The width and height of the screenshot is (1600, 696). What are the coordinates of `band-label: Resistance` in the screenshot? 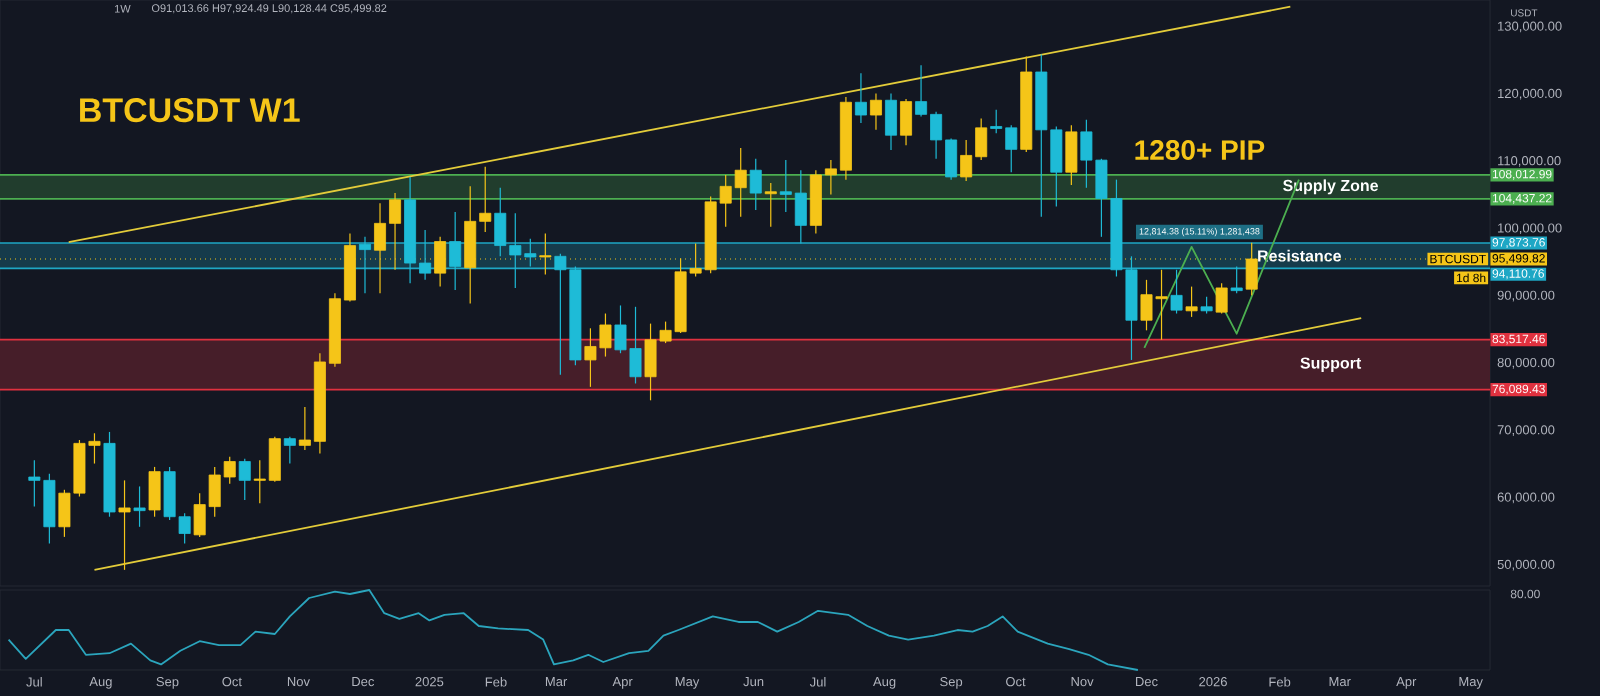 It's located at (1299, 255).